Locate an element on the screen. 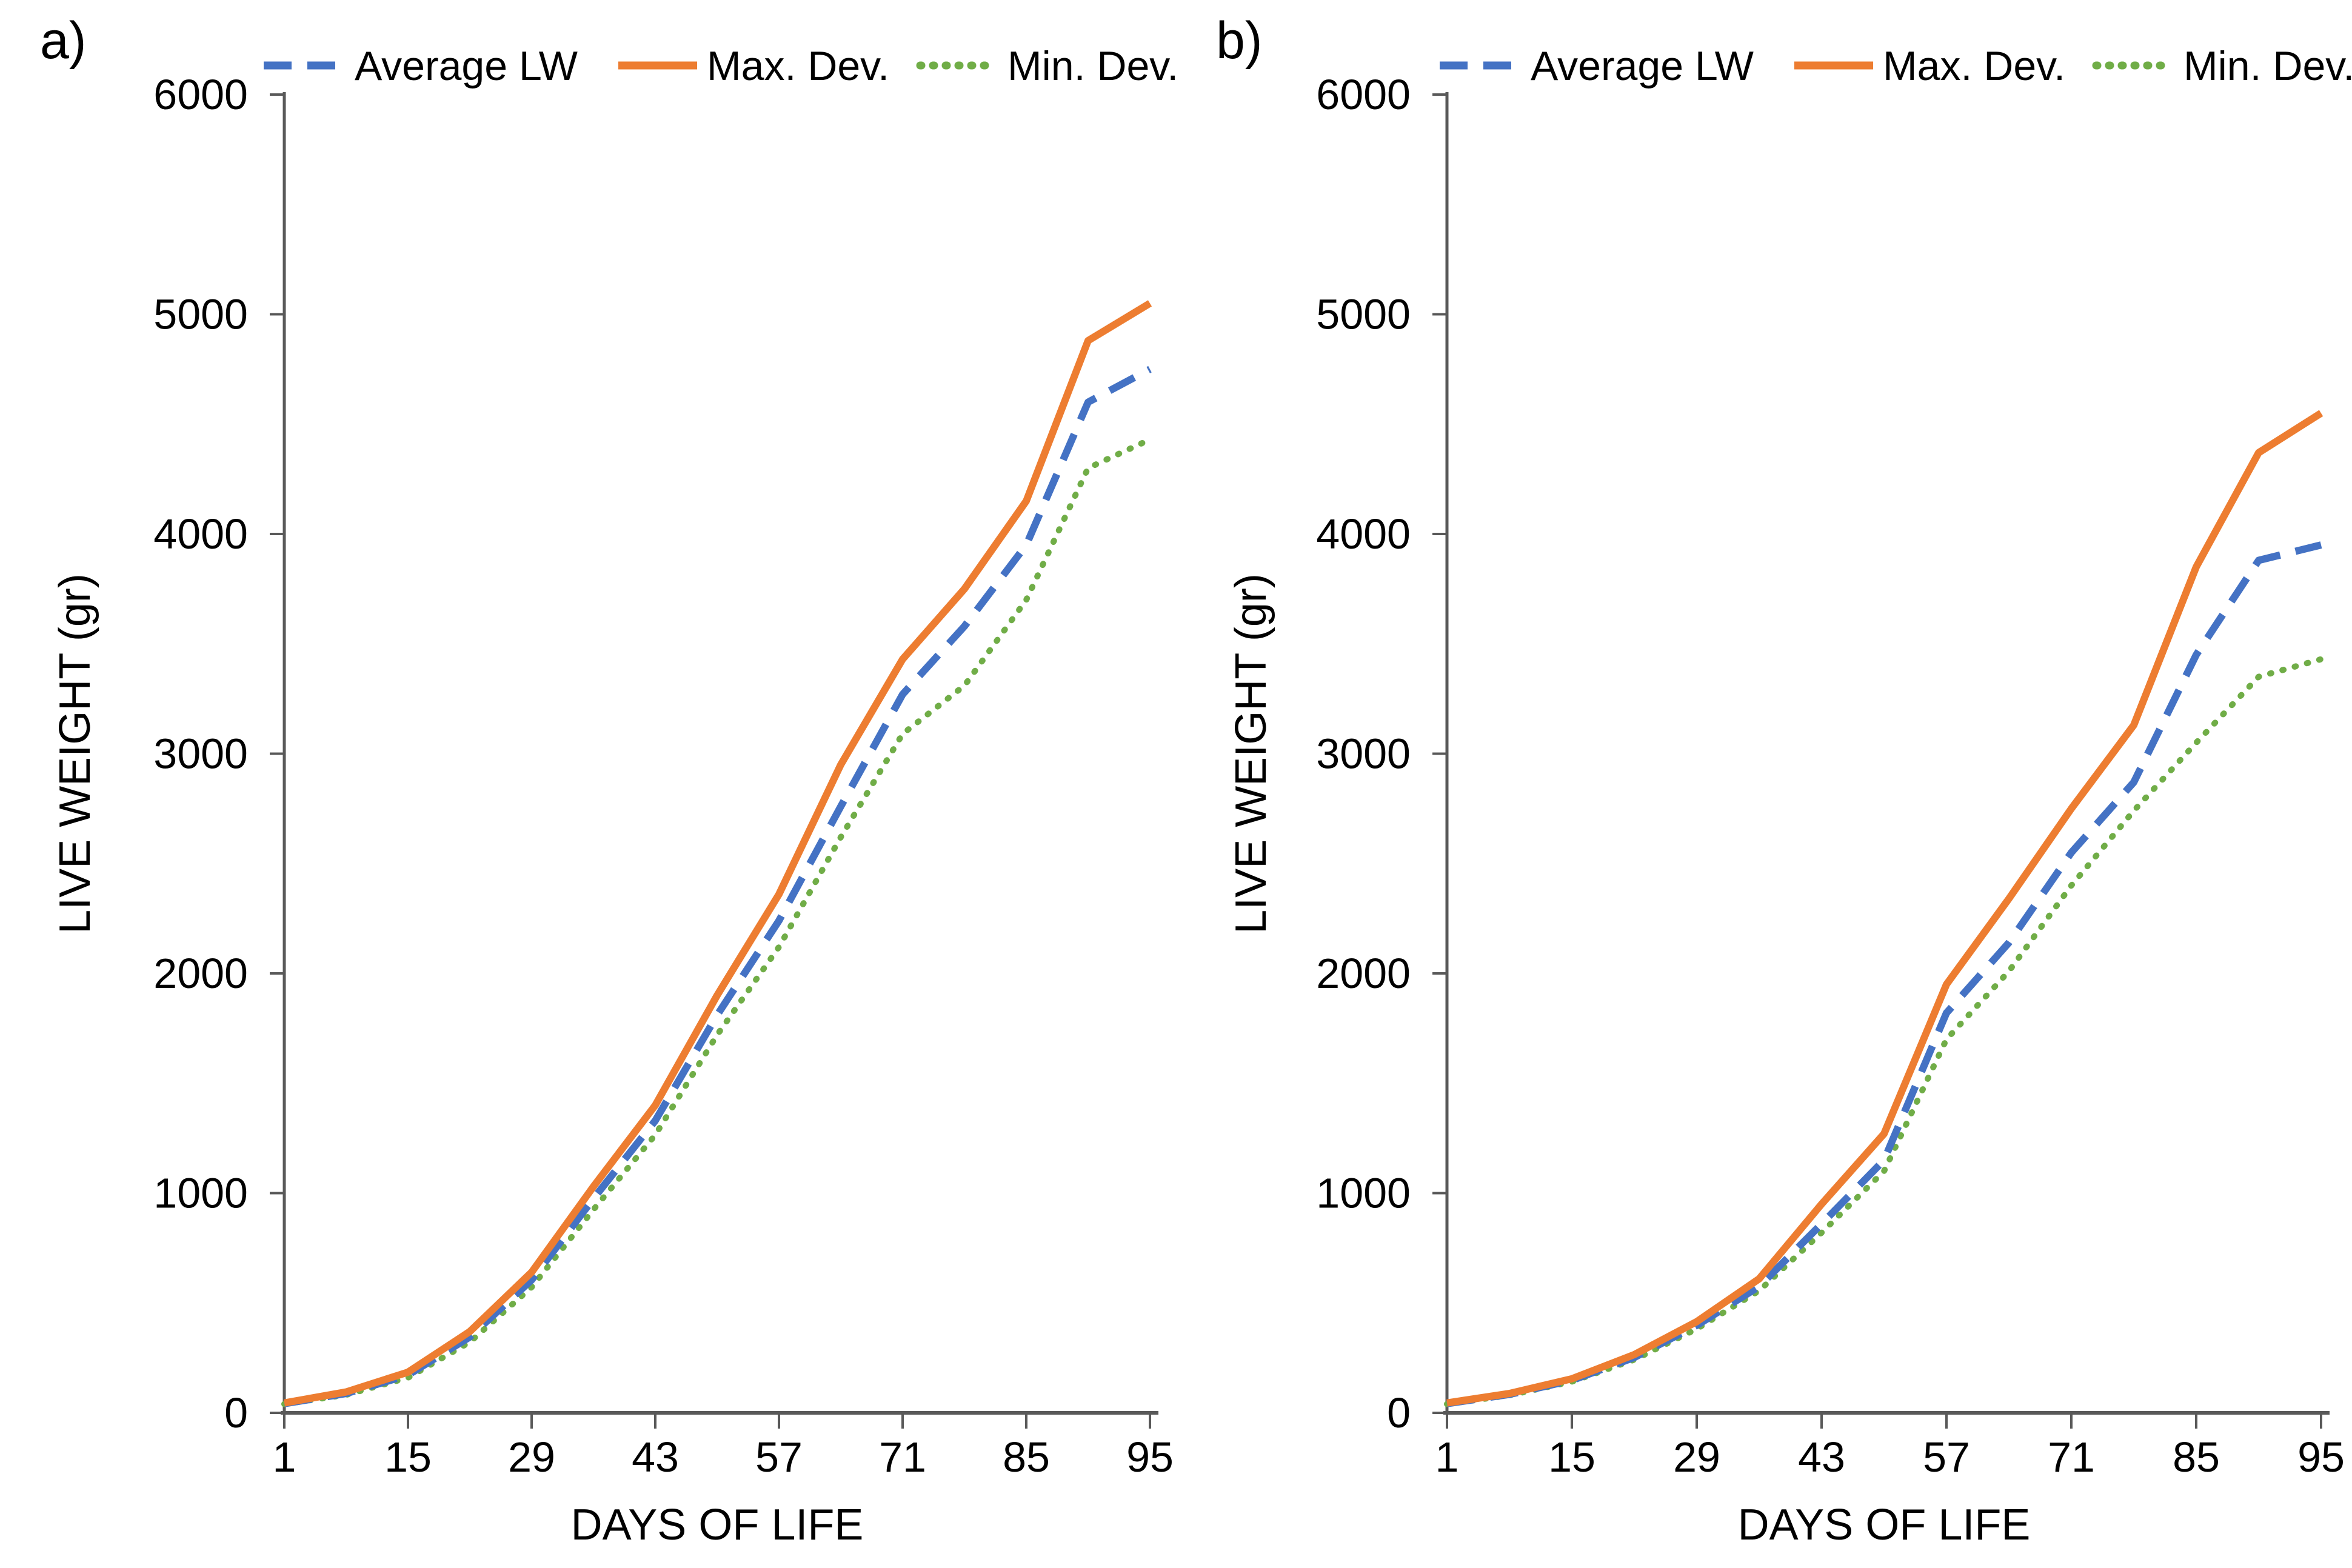  panel-letter-a: a) is located at coordinates (63, 41).